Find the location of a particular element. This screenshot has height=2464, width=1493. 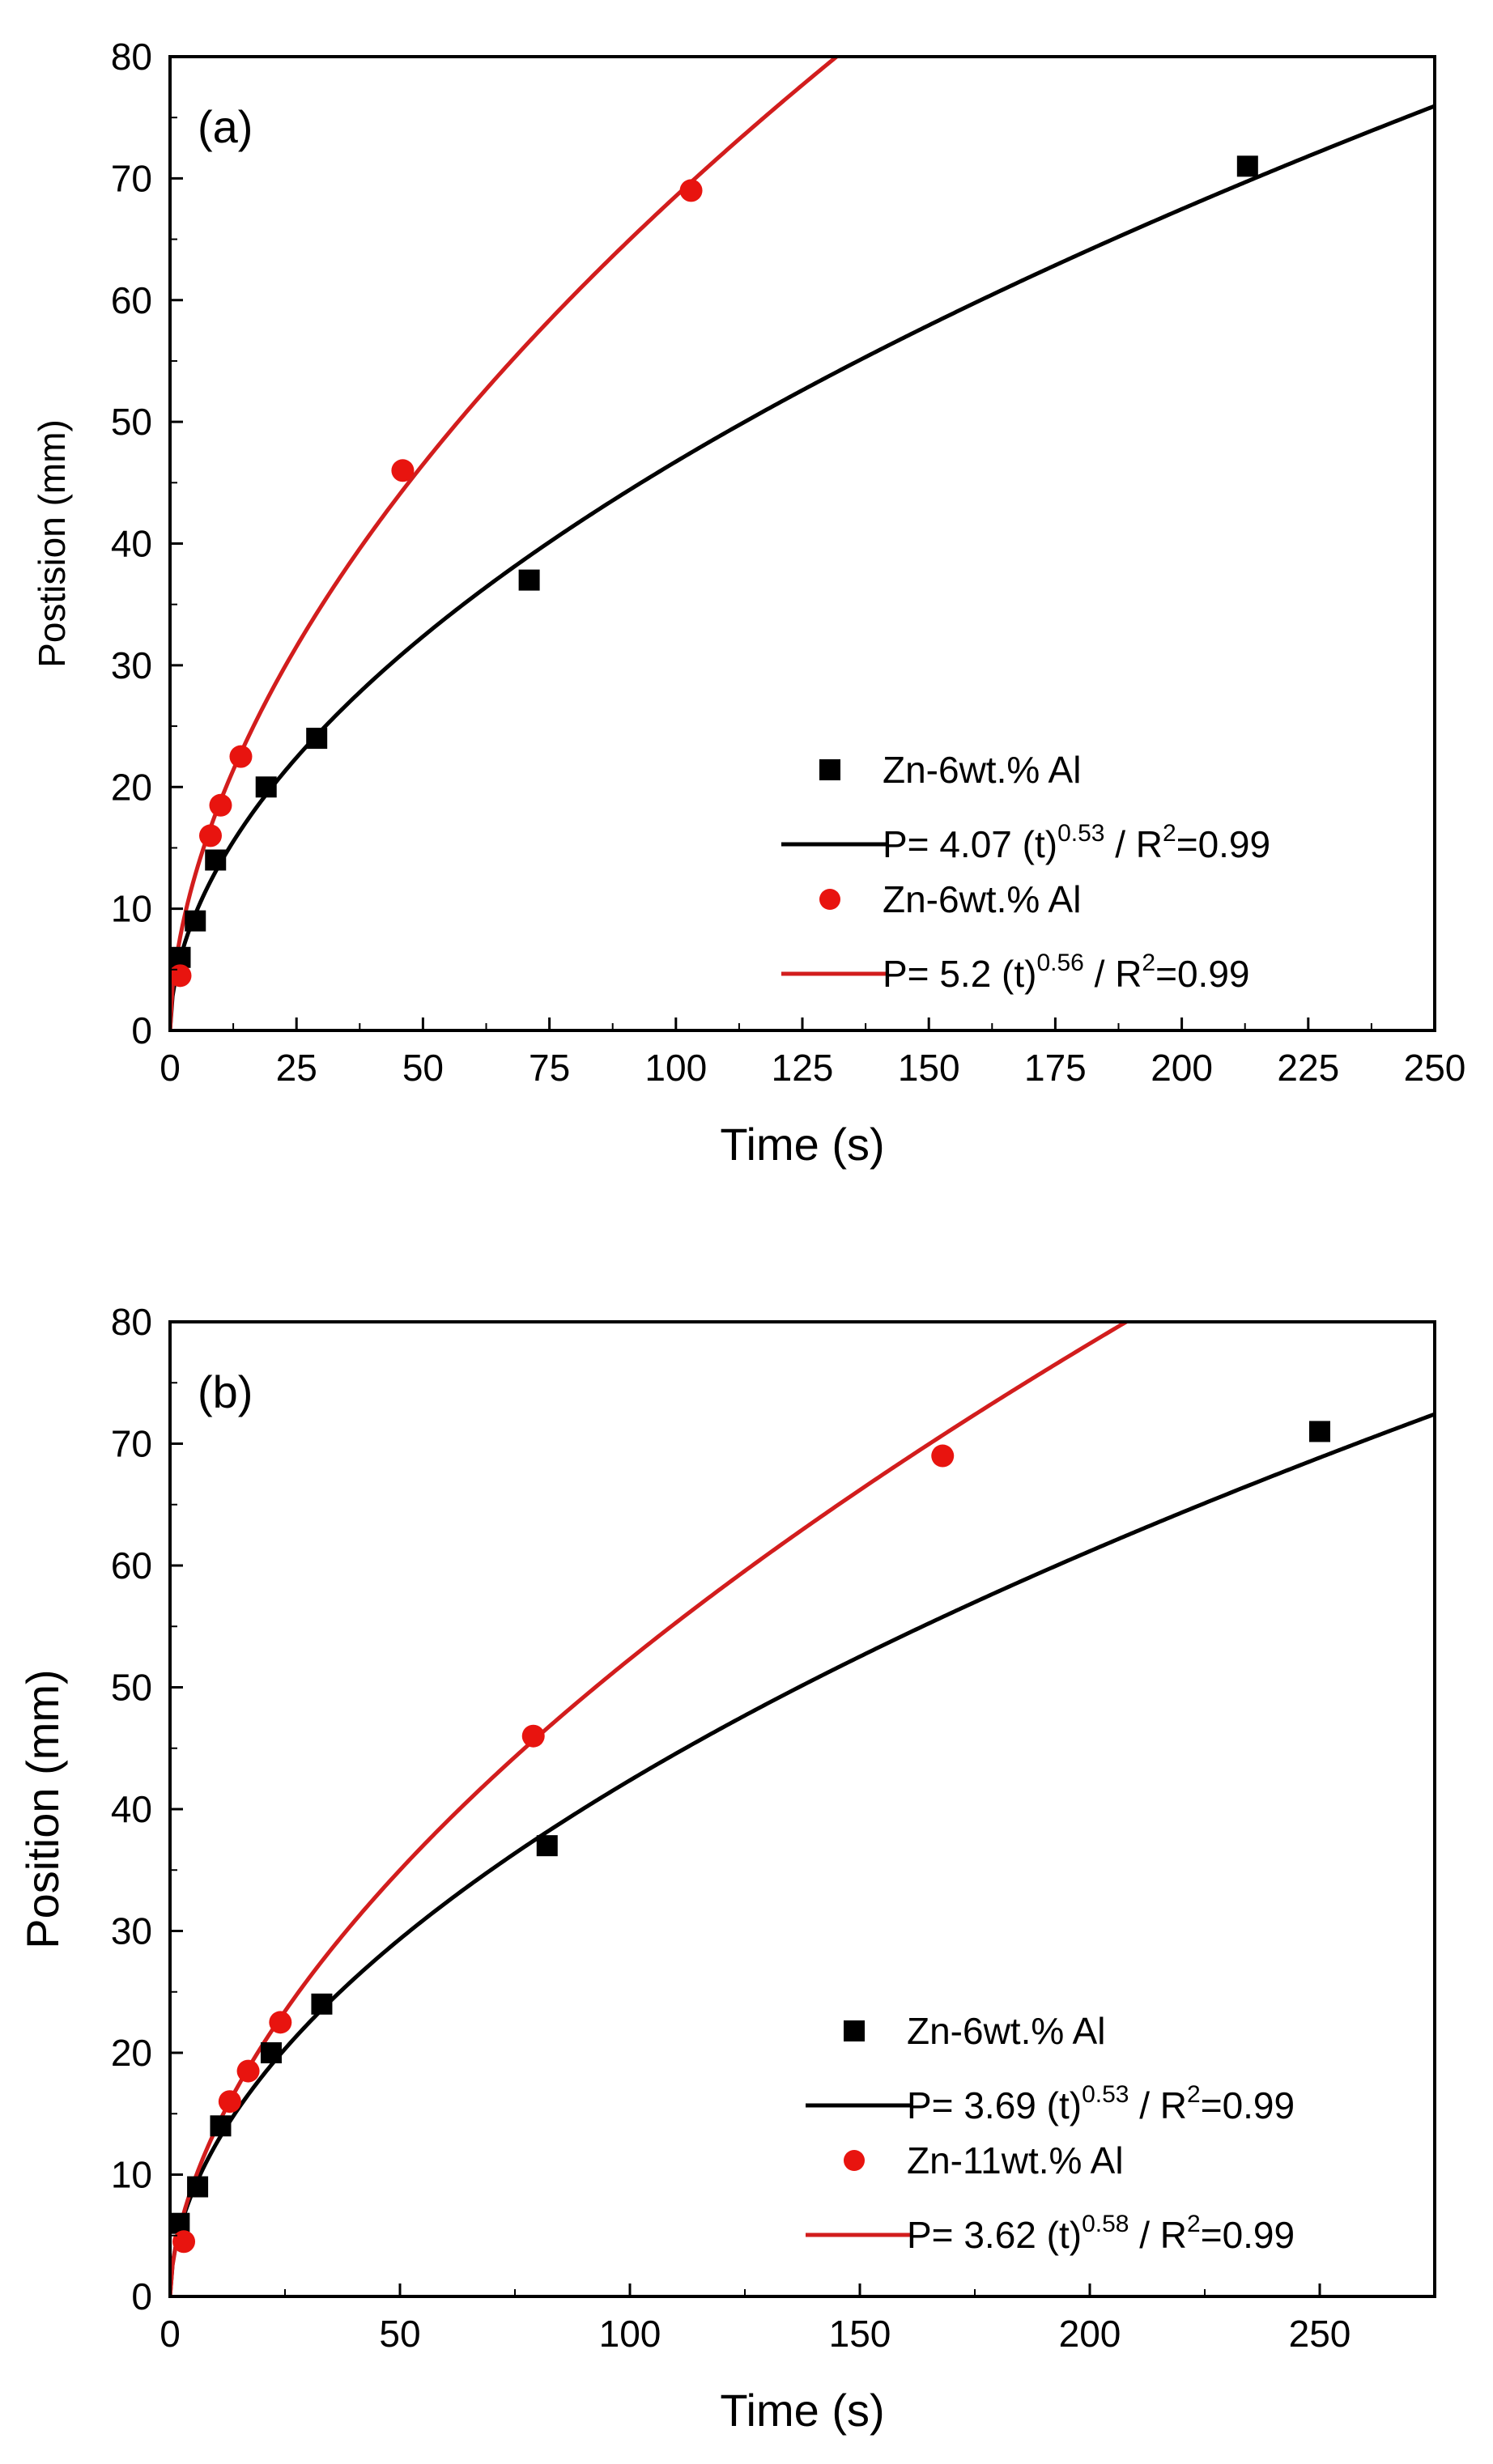

legend-fit-label: P= 5.2 (t)0.56 / R2=0.99 is located at coordinates (1067, 972).